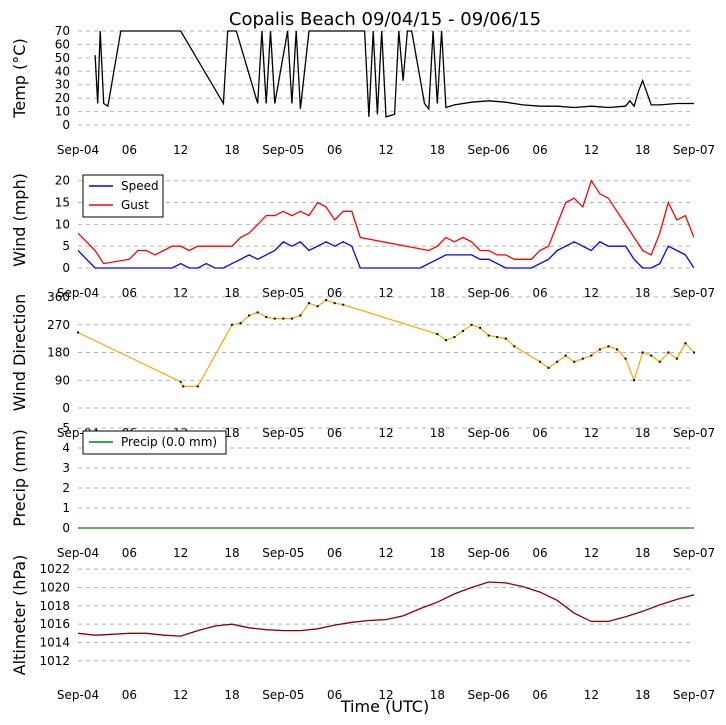  I want to click on y-tick-label: 5, so click(66, 246).